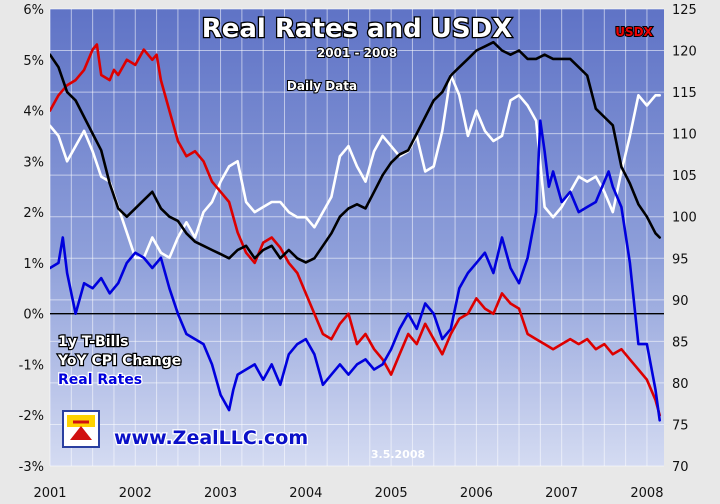 The image size is (720, 504). I want to click on legend-entry: Real Rates, so click(100, 380).